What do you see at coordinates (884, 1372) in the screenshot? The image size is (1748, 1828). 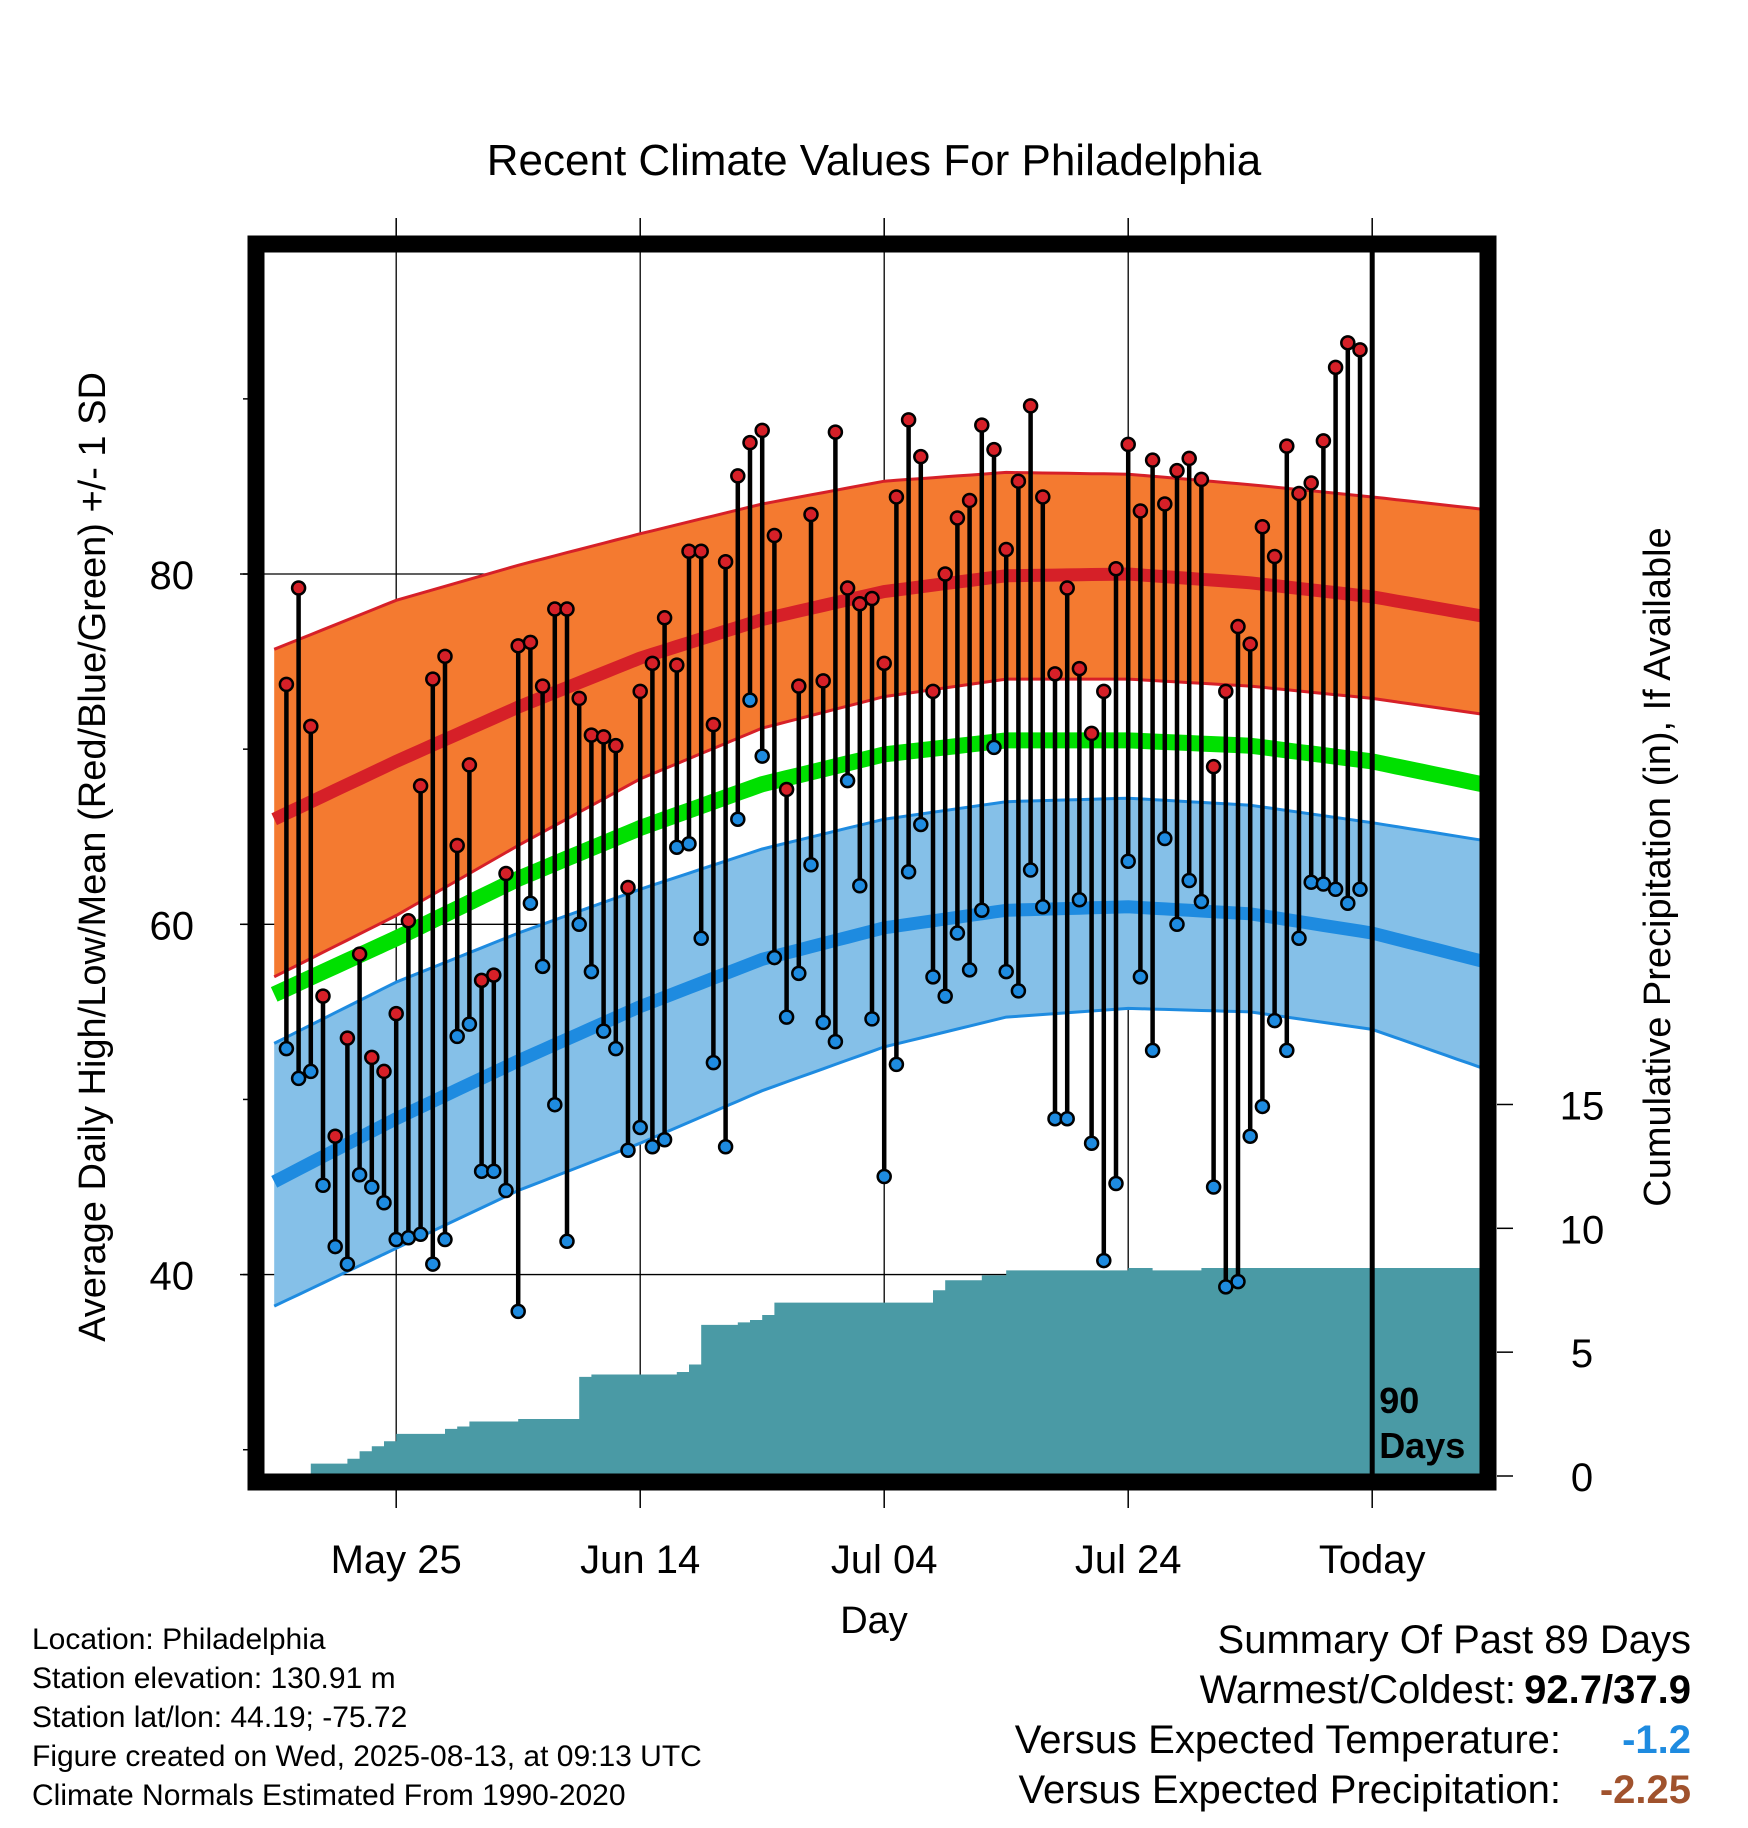 I see `precip-area` at bounding box center [884, 1372].